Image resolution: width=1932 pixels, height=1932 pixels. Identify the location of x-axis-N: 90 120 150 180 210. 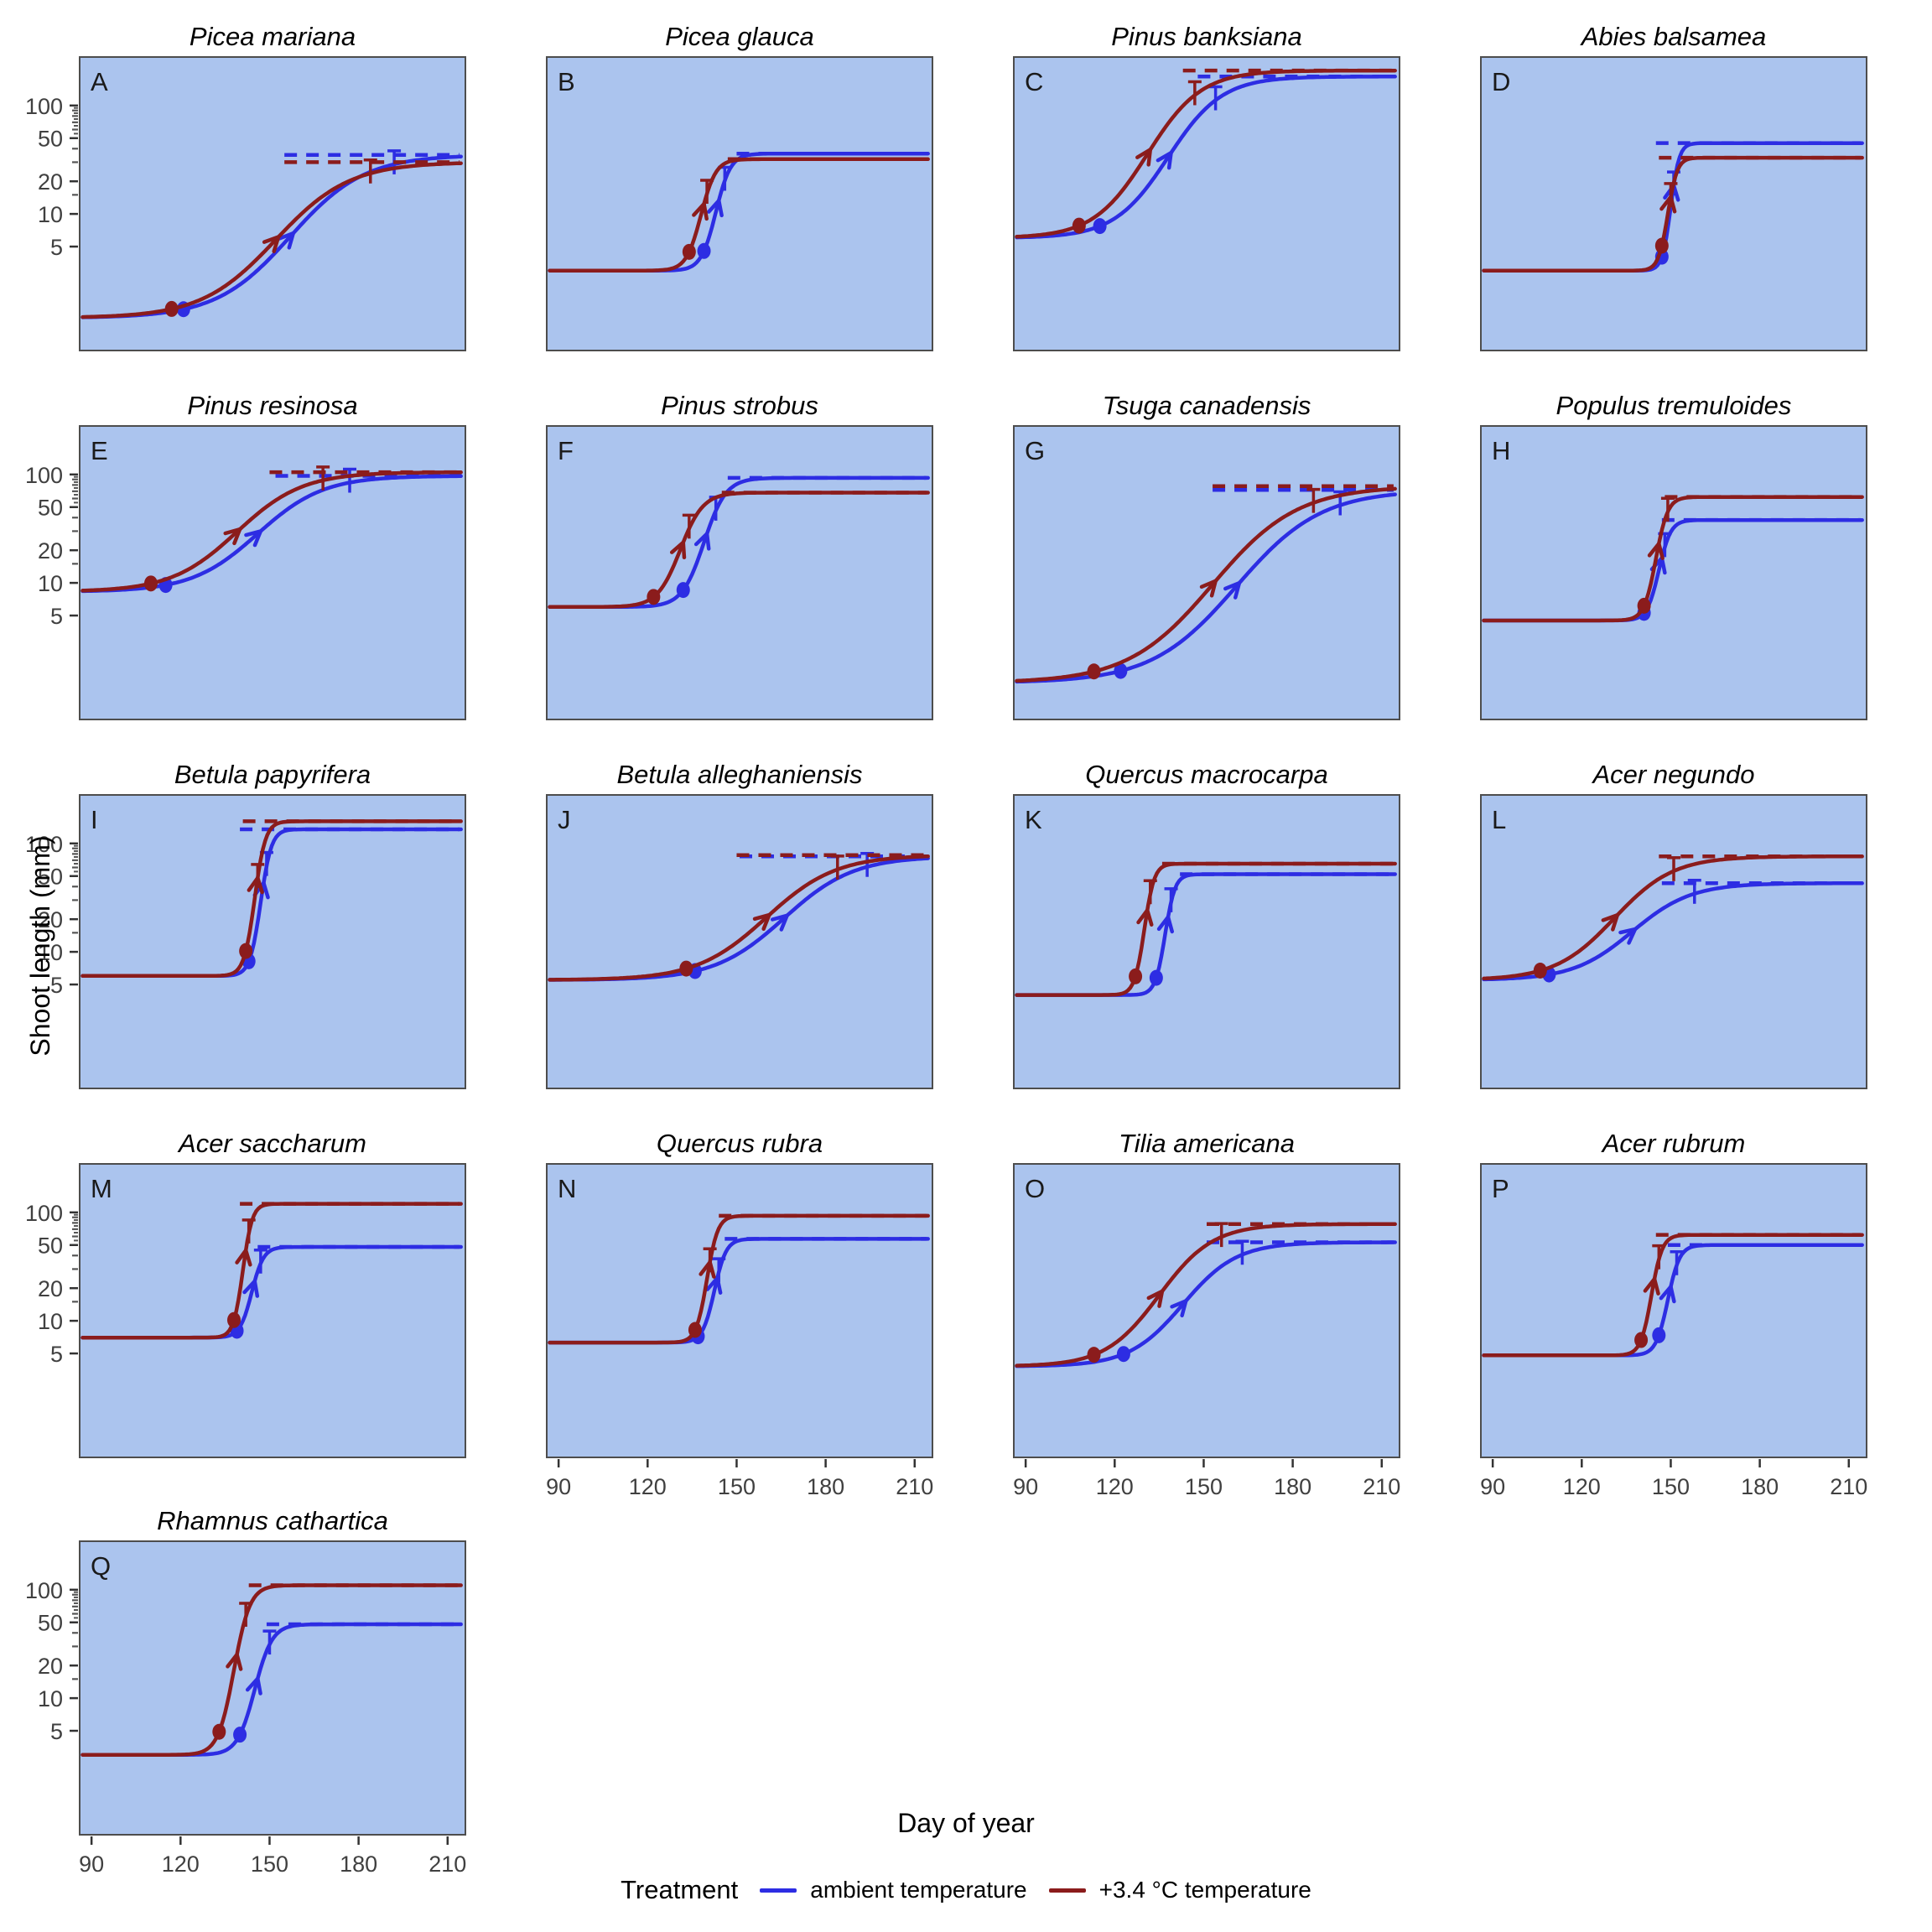
(739, 1479).